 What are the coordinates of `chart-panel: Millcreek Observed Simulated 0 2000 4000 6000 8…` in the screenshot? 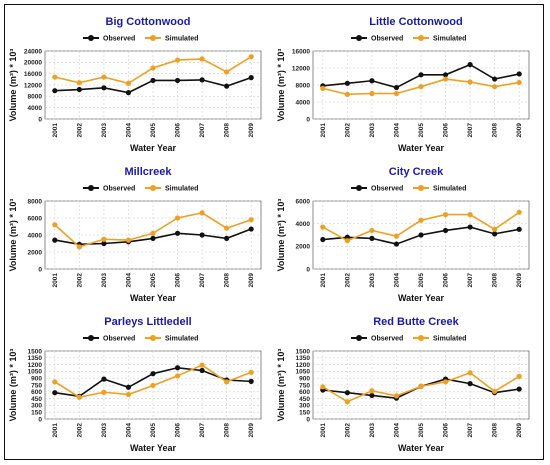 It's located at (135, 234).